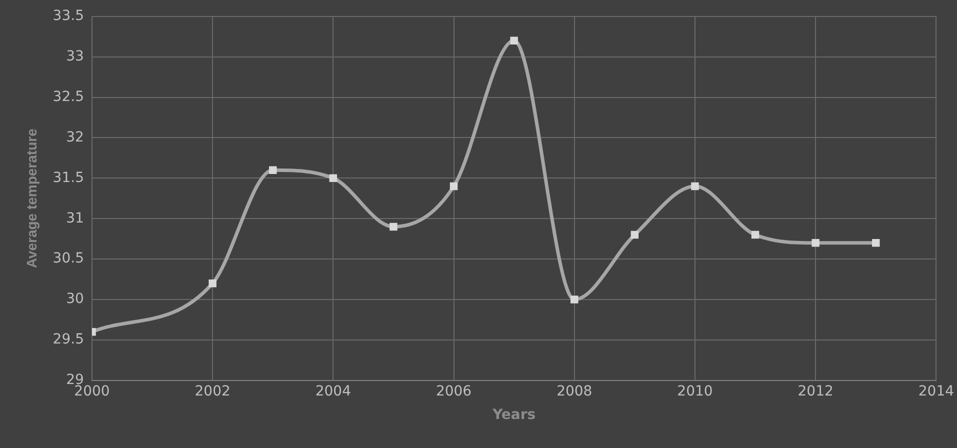  Describe the element at coordinates (68, 96) in the screenshot. I see `y-tick-label: 32.5` at that location.